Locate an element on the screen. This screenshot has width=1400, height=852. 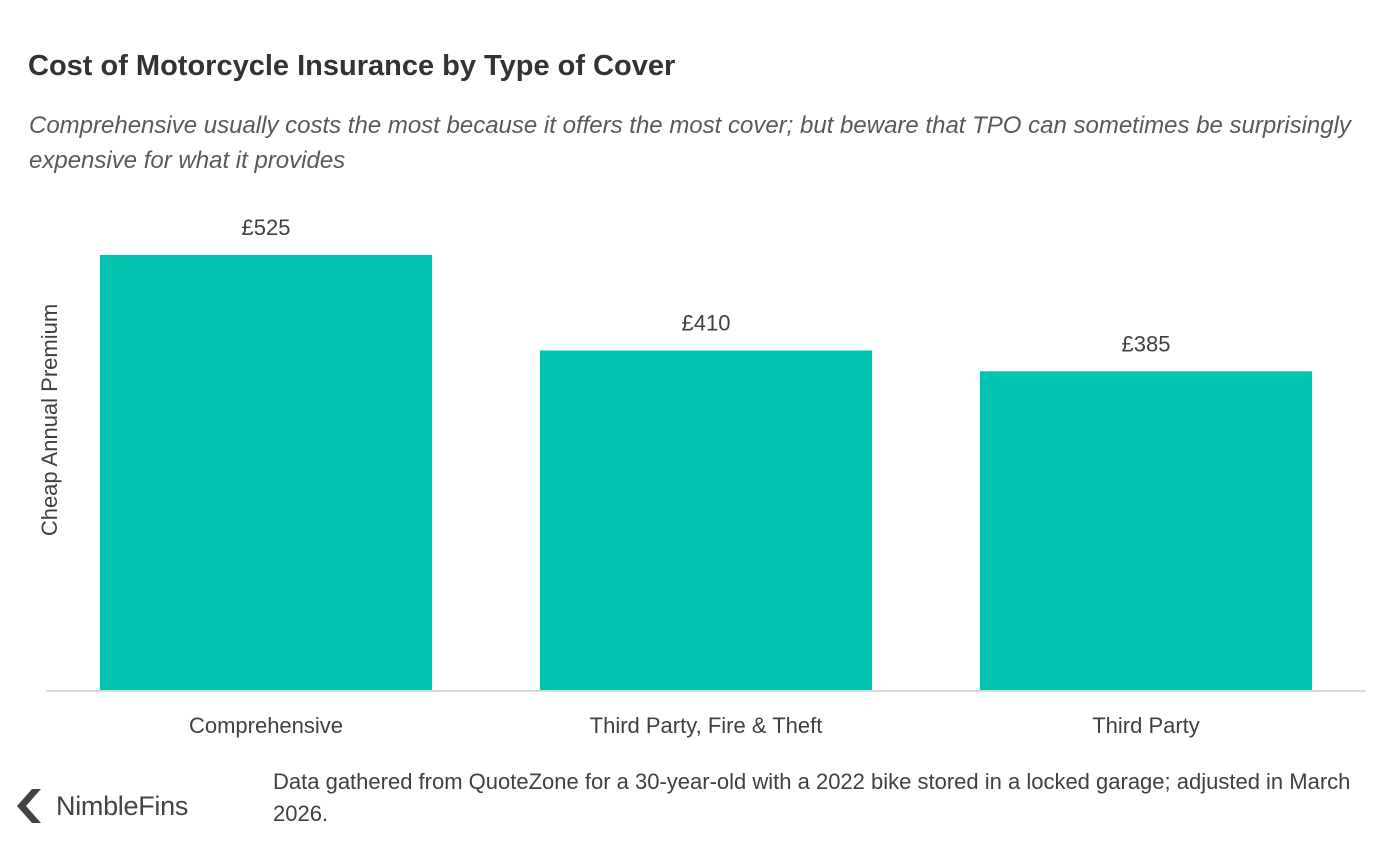
x-tick-label-1: Third Party, Fire & Theft is located at coordinates (706, 725).